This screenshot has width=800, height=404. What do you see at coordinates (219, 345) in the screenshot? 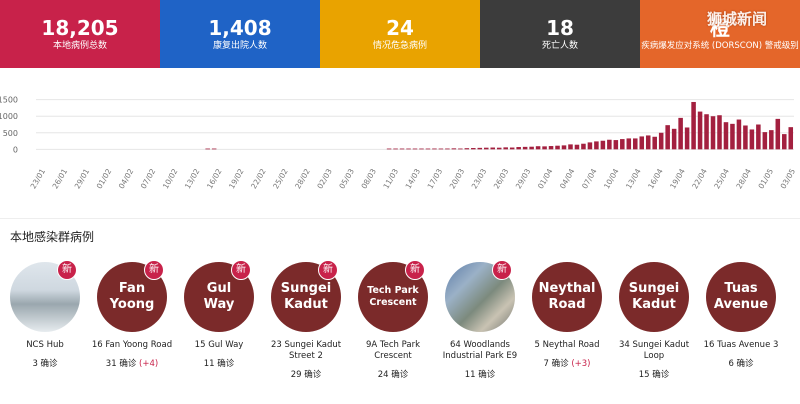
I see `cluster-name: 15 Gul Way` at bounding box center [219, 345].